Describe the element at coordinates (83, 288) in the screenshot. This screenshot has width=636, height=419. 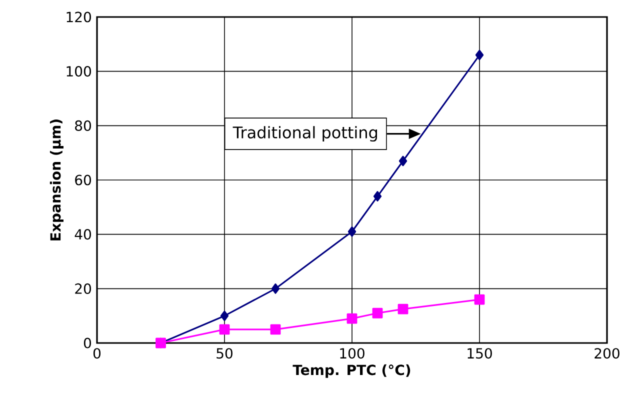
I see `y-tick-label: 20` at that location.